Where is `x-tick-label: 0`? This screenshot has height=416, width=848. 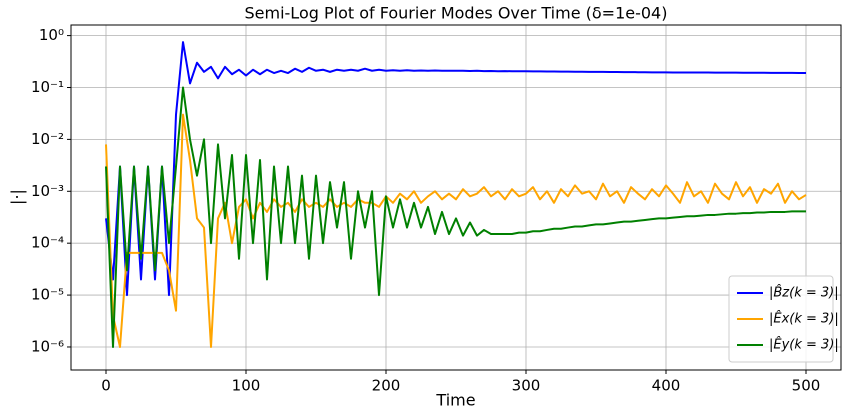 x-tick-label: 0 is located at coordinates (106, 386).